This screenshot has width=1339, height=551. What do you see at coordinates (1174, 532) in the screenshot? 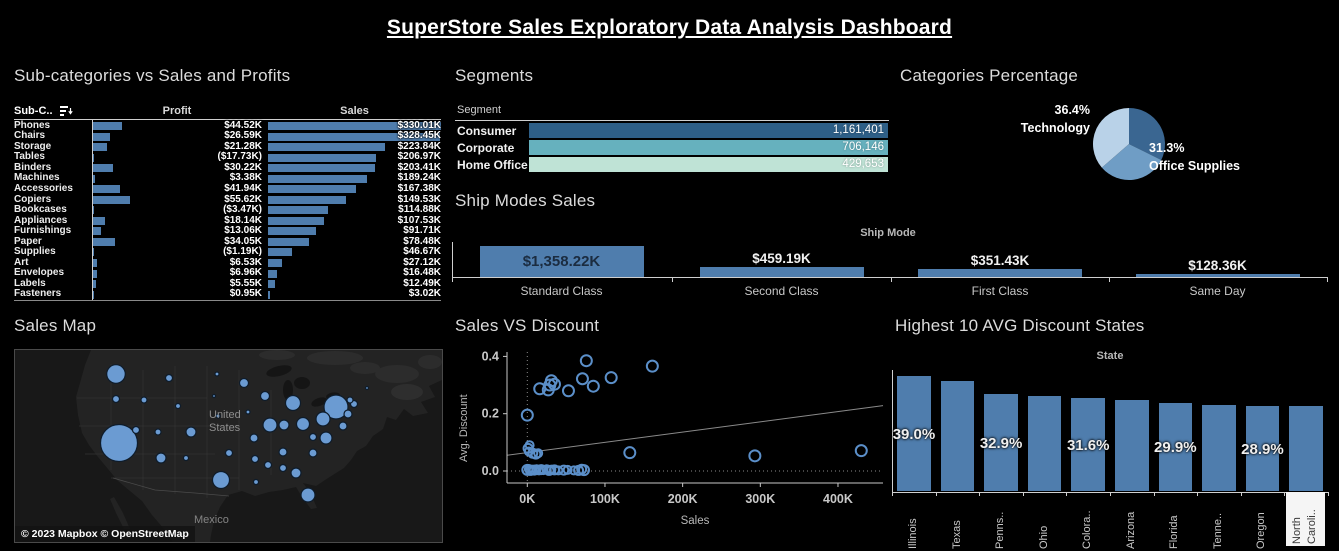
I see `state-label: Florida` at bounding box center [1174, 532].